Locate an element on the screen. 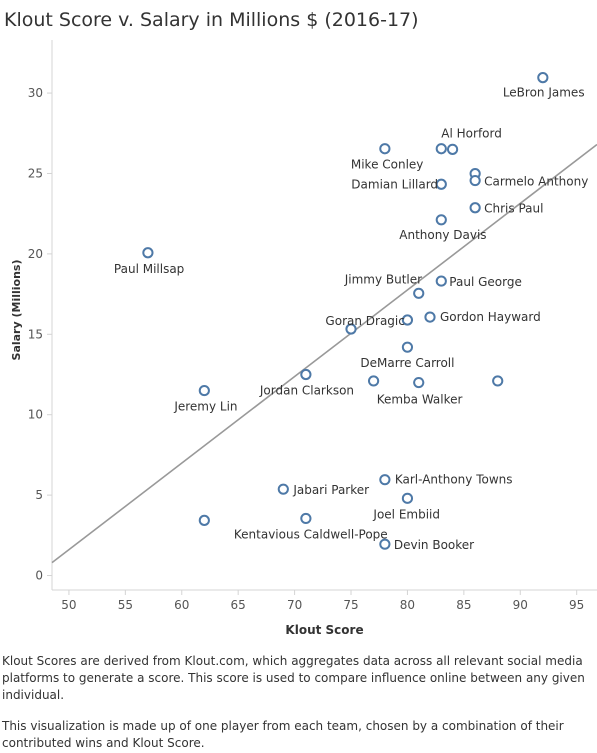  point-label: Kentavious Caldwell-Pope is located at coordinates (311, 534).